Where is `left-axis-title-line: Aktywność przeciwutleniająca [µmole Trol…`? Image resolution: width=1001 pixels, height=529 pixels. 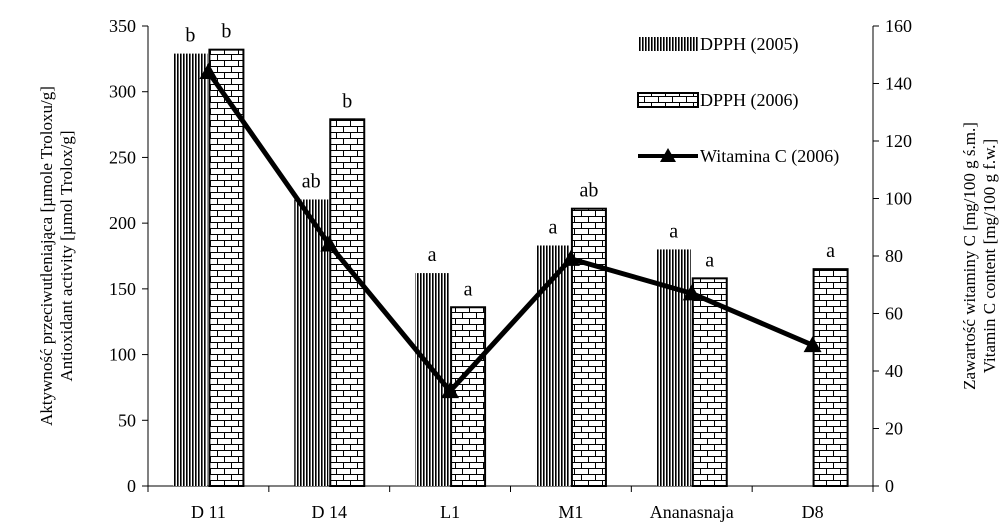 left-axis-title-line: Aktywność przeciwutleniająca [µmole Trol… is located at coordinates (46, 256).